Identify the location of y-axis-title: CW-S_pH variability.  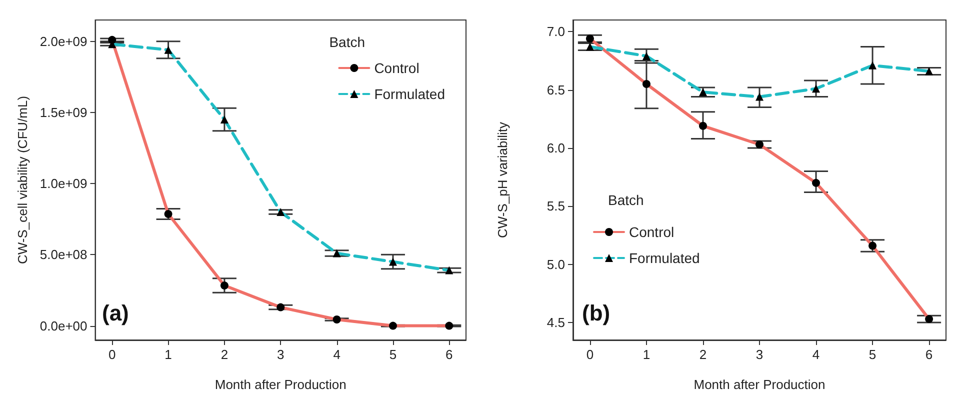
(502, 179).